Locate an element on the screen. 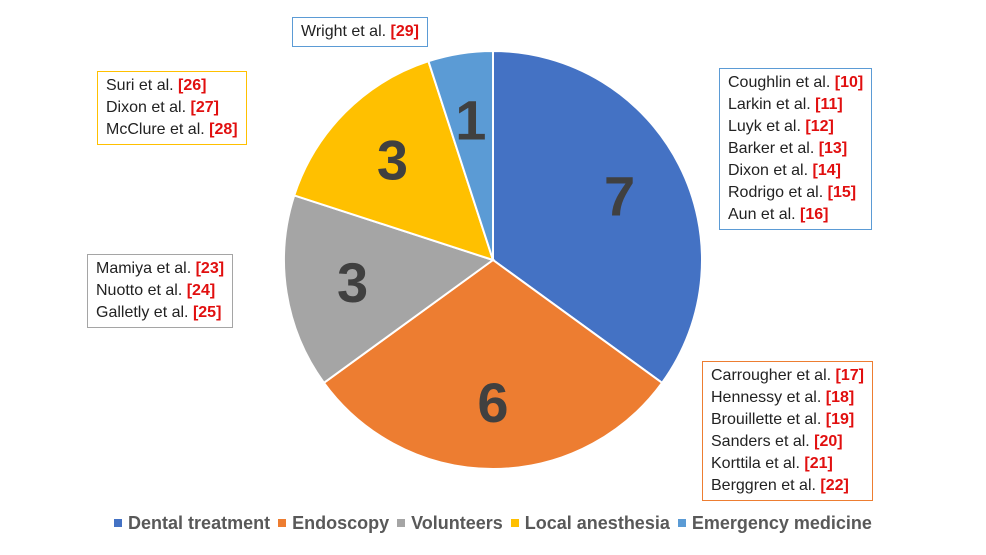  citation-reference-number: [28] is located at coordinates (223, 129).